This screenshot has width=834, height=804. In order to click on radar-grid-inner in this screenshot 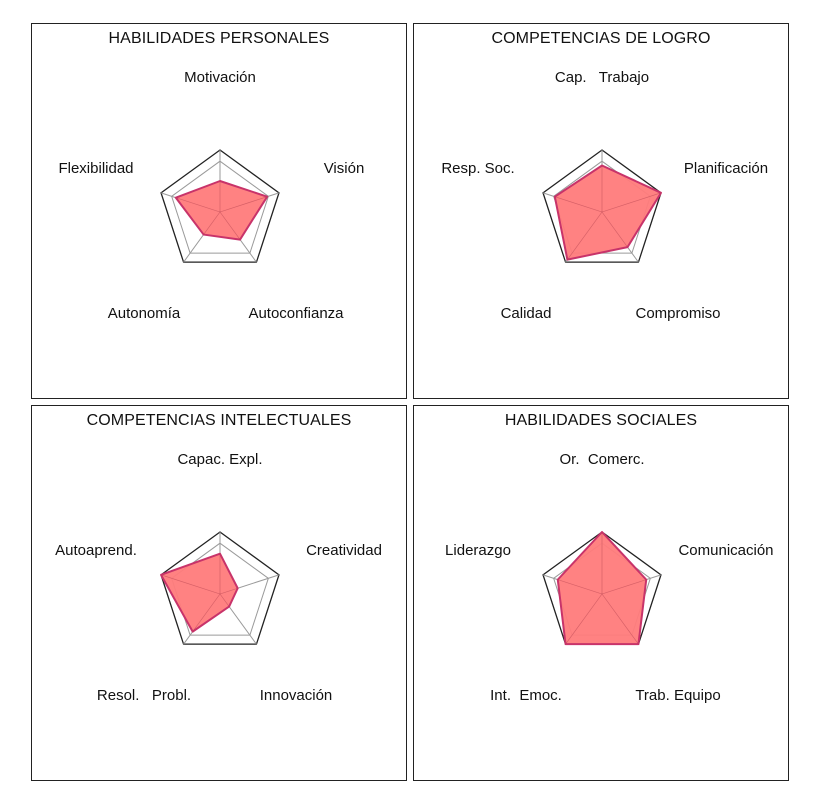, I will do `click(220, 207)`.